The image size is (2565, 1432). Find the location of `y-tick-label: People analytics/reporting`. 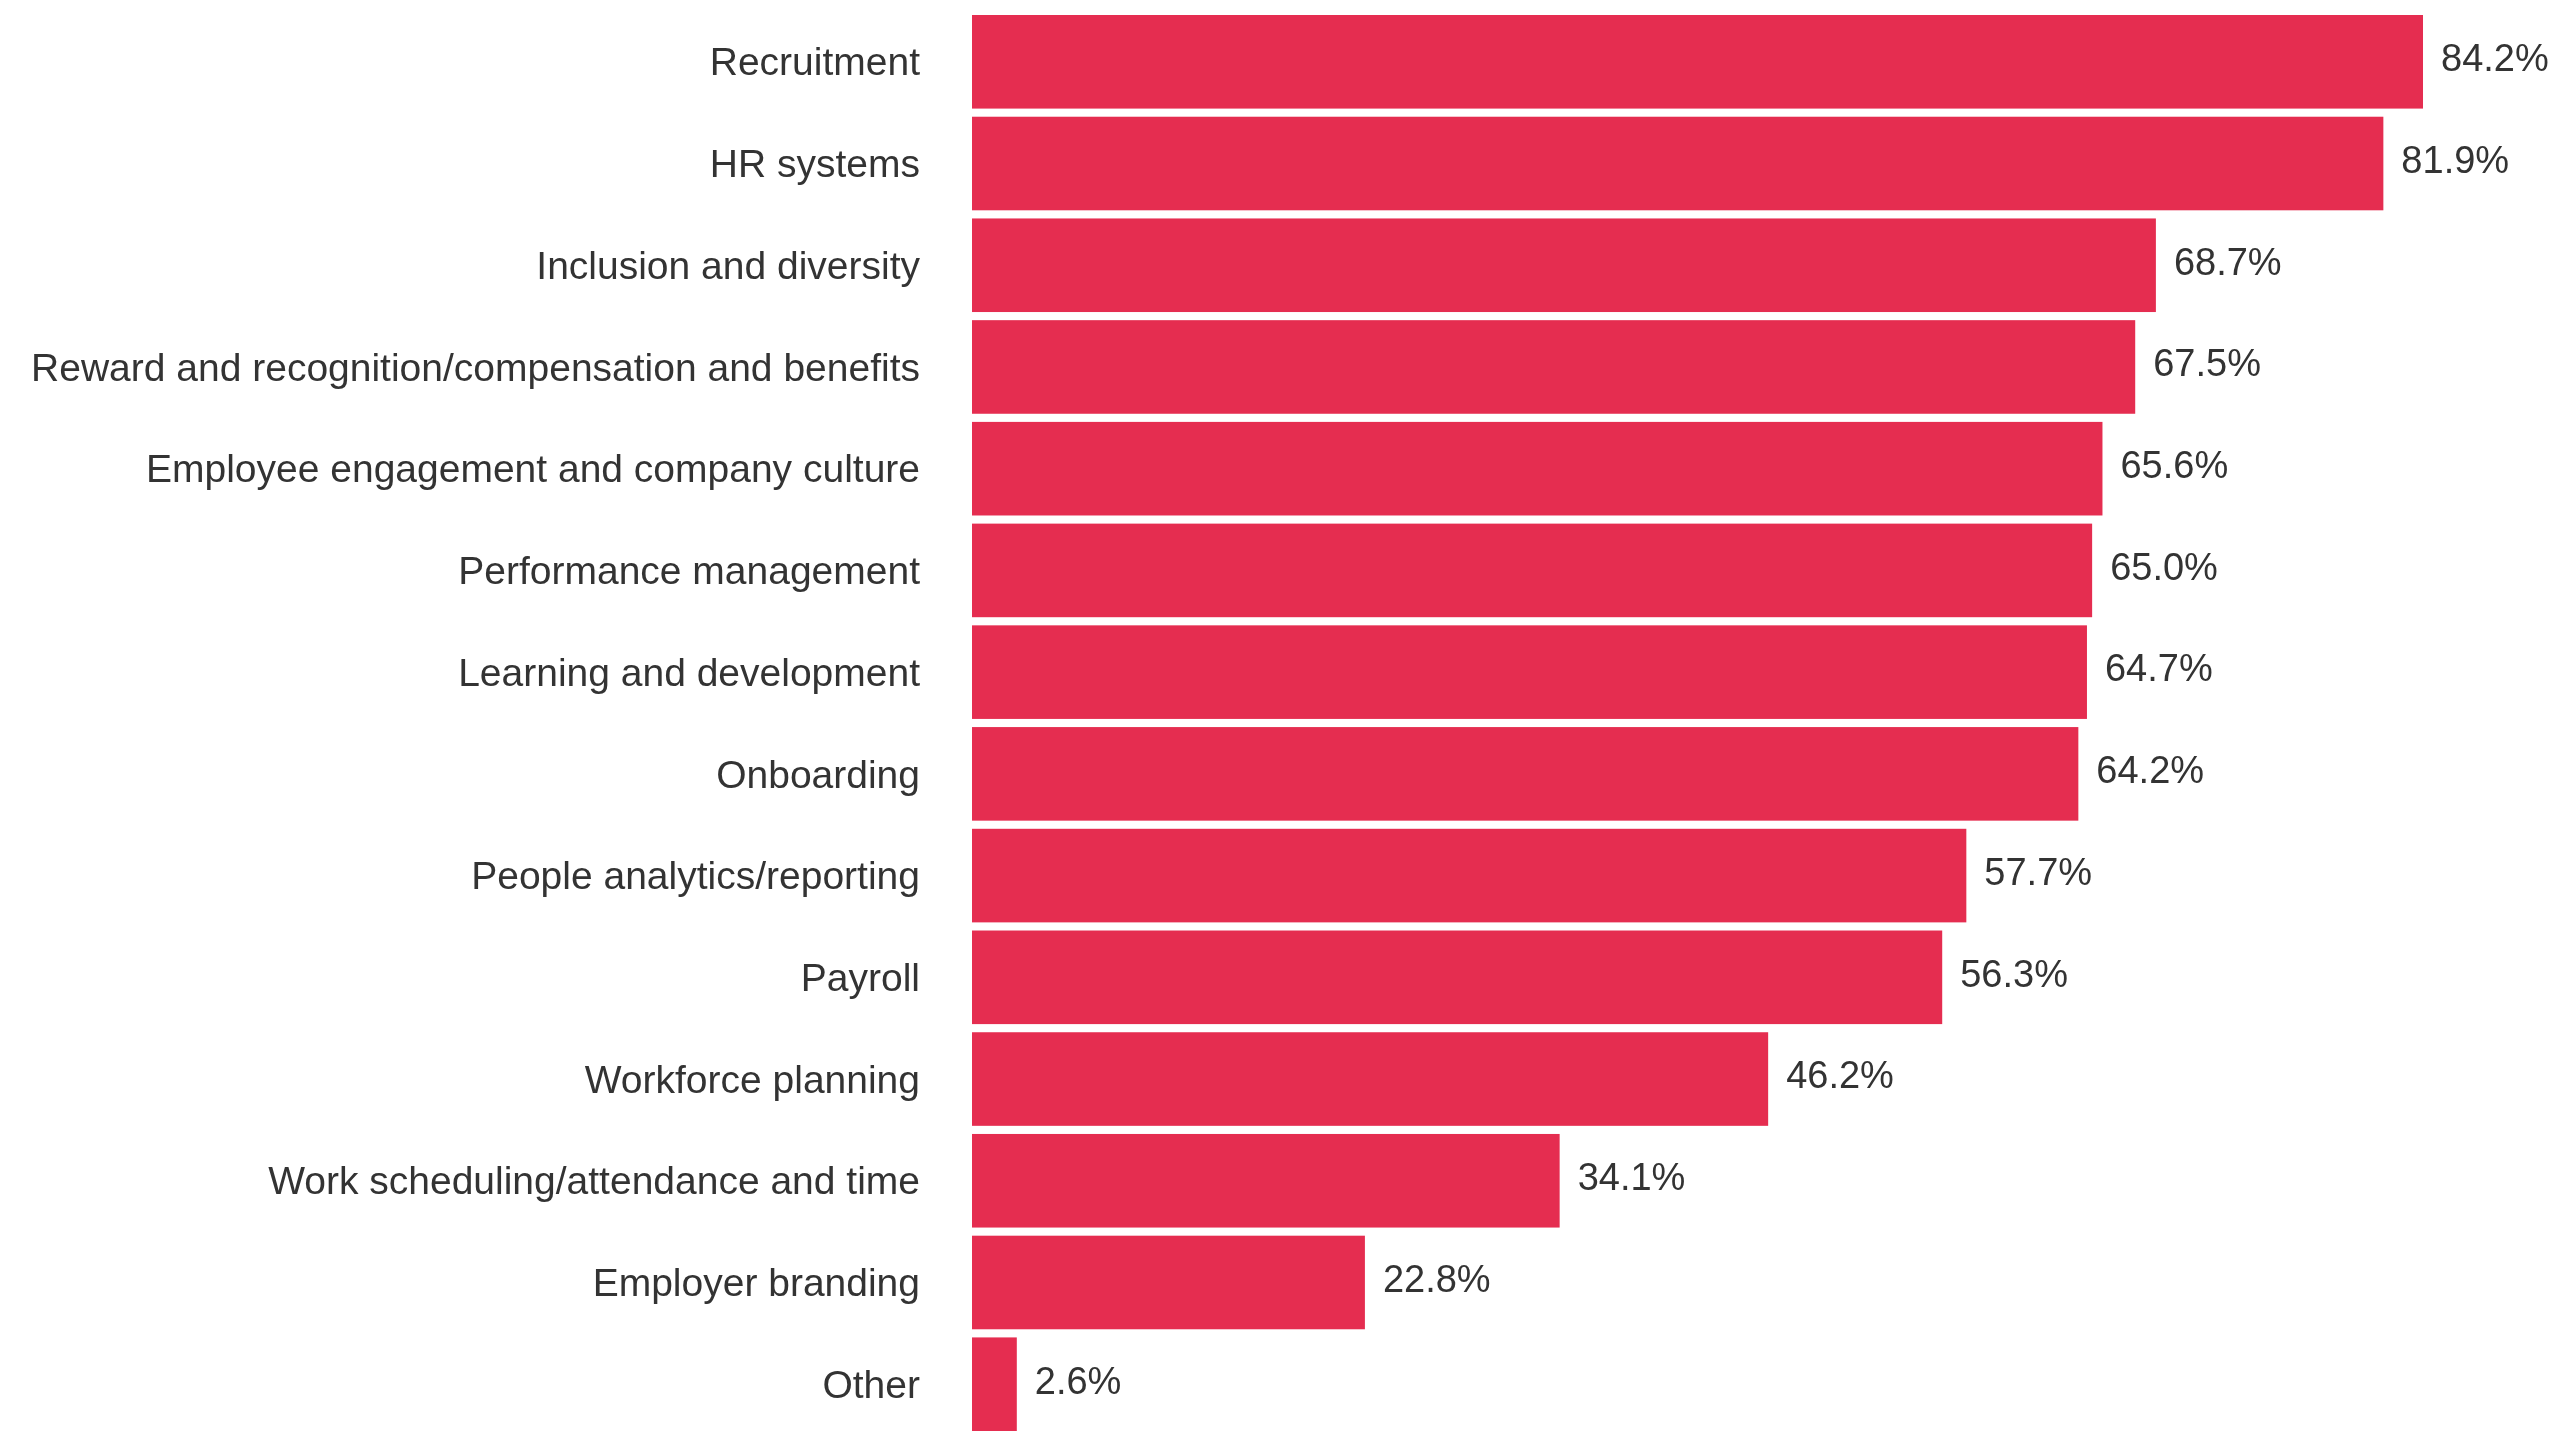

y-tick-label: People analytics/reporting is located at coordinates (695, 876).